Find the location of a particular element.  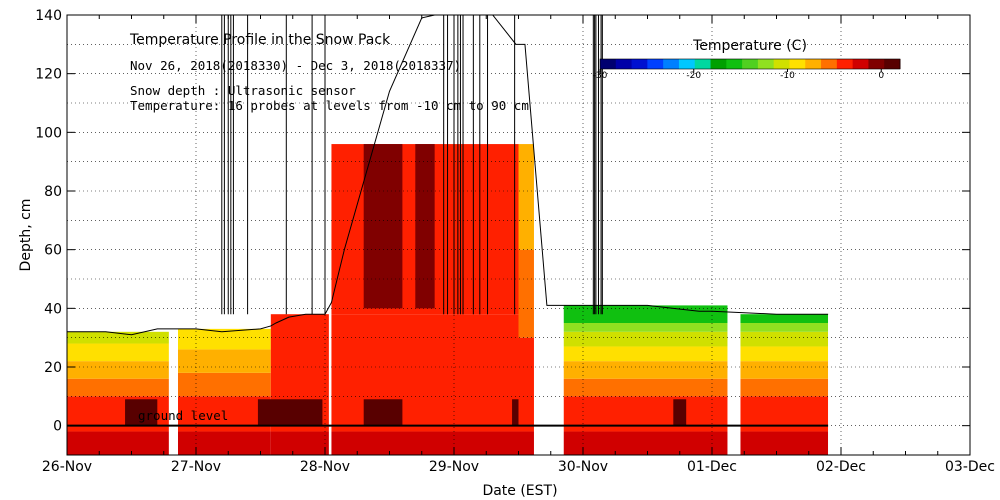

x-tick-label: 03-Dec is located at coordinates (970, 467).